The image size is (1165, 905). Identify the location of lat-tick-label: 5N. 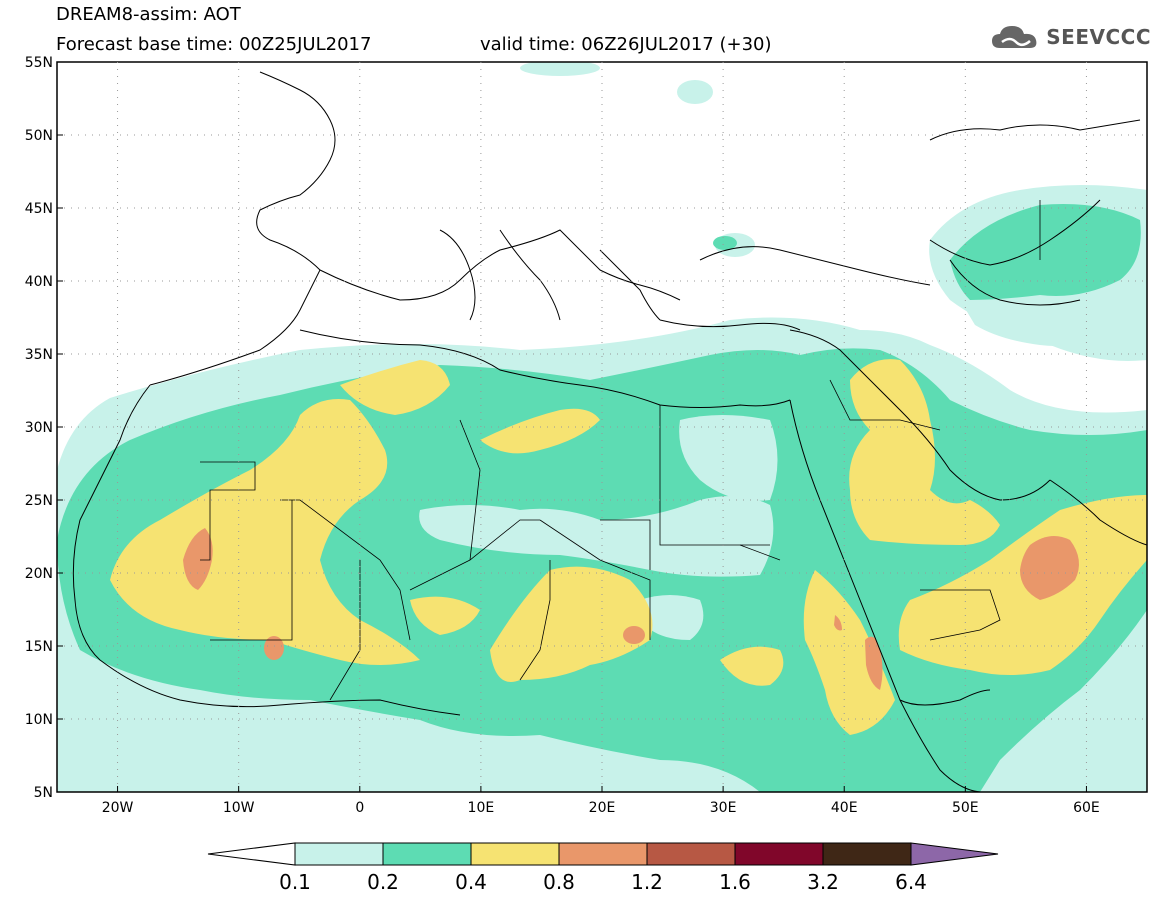
(43, 793).